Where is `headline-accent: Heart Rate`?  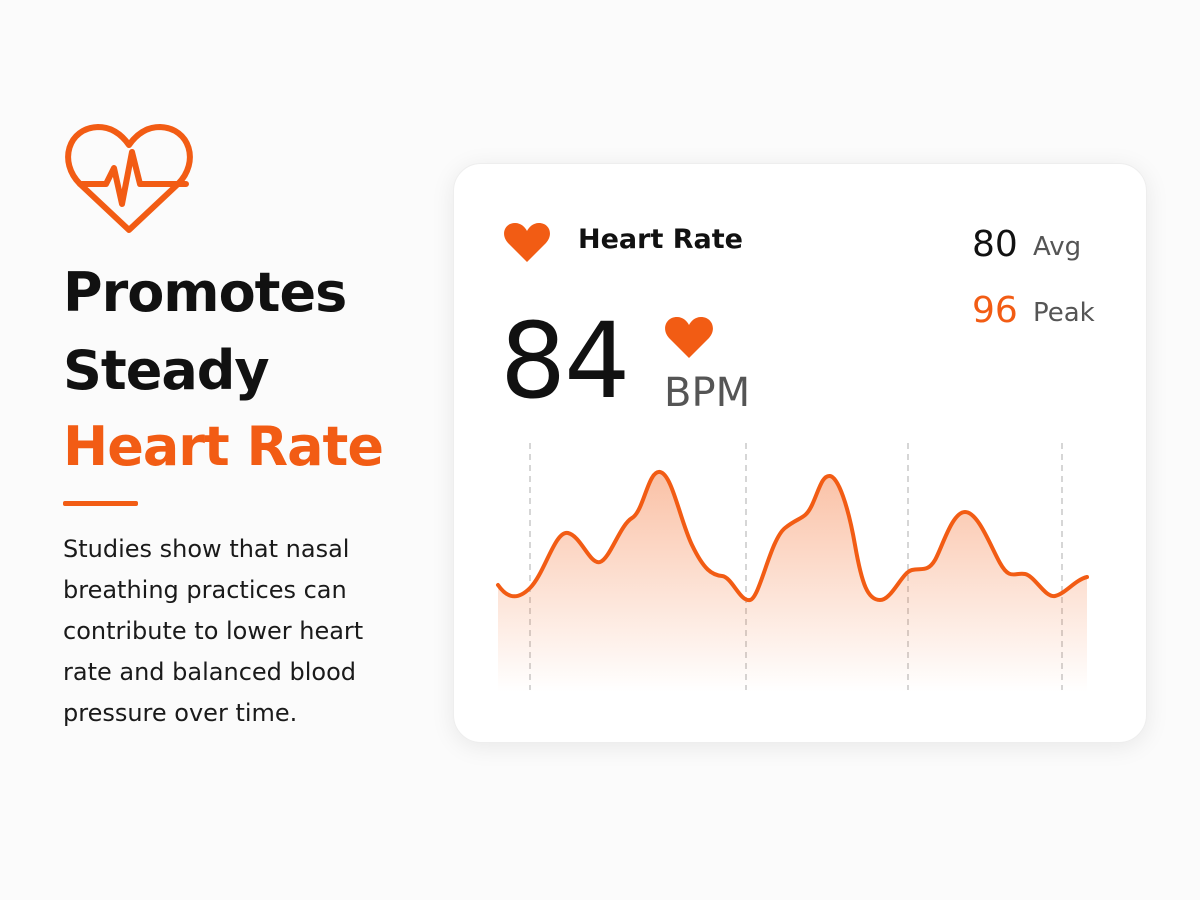 headline-accent: Heart Rate is located at coordinates (223, 446).